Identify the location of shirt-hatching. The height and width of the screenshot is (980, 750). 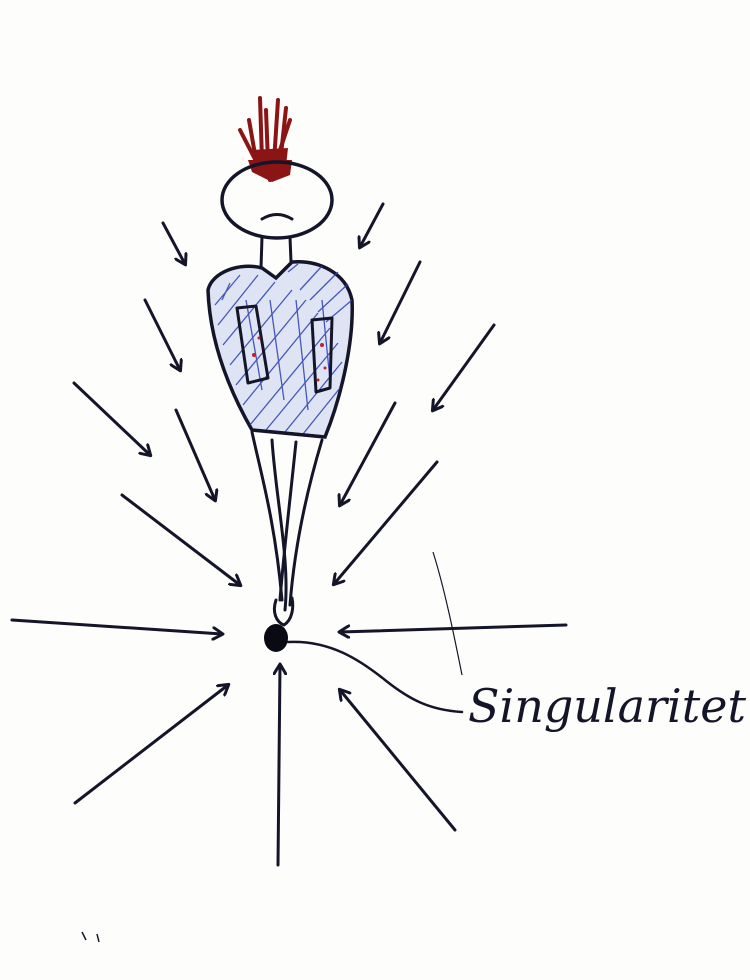
(283, 349).